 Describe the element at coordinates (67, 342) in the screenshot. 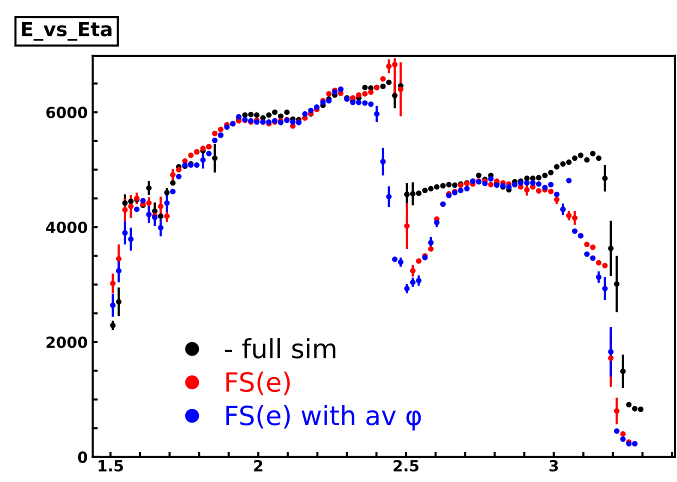

I see `y-tick-label: 2000` at that location.